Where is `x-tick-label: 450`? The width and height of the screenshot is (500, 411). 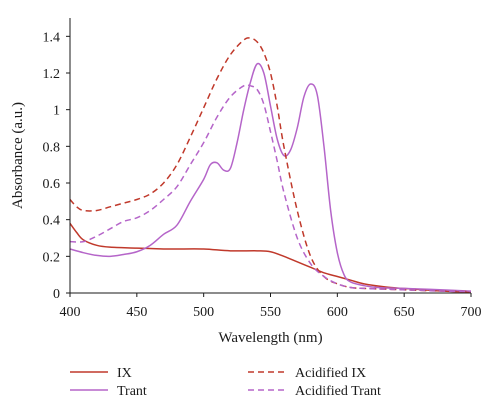
x-tick-label: 450 is located at coordinates (136, 312).